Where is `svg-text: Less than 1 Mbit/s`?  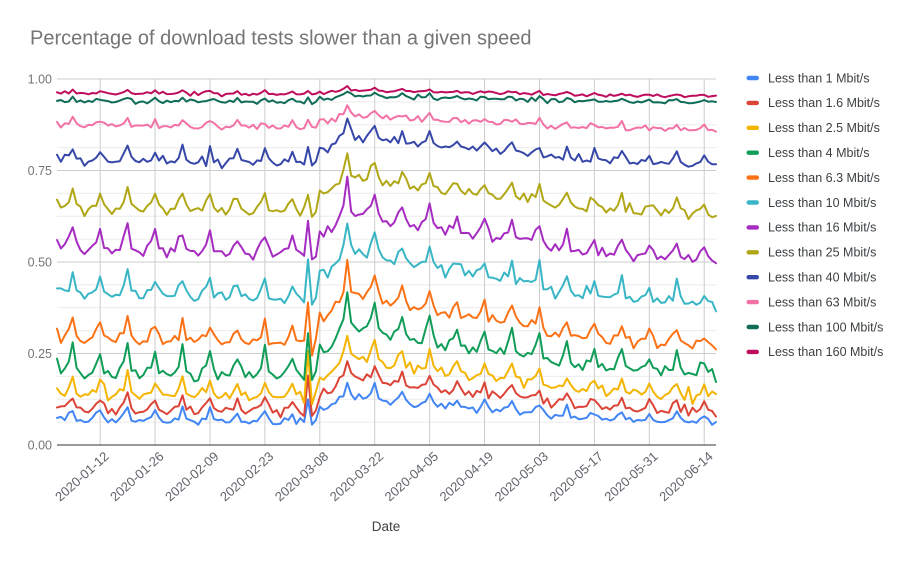
svg-text: Less than 1 Mbit/s is located at coordinates (818, 78).